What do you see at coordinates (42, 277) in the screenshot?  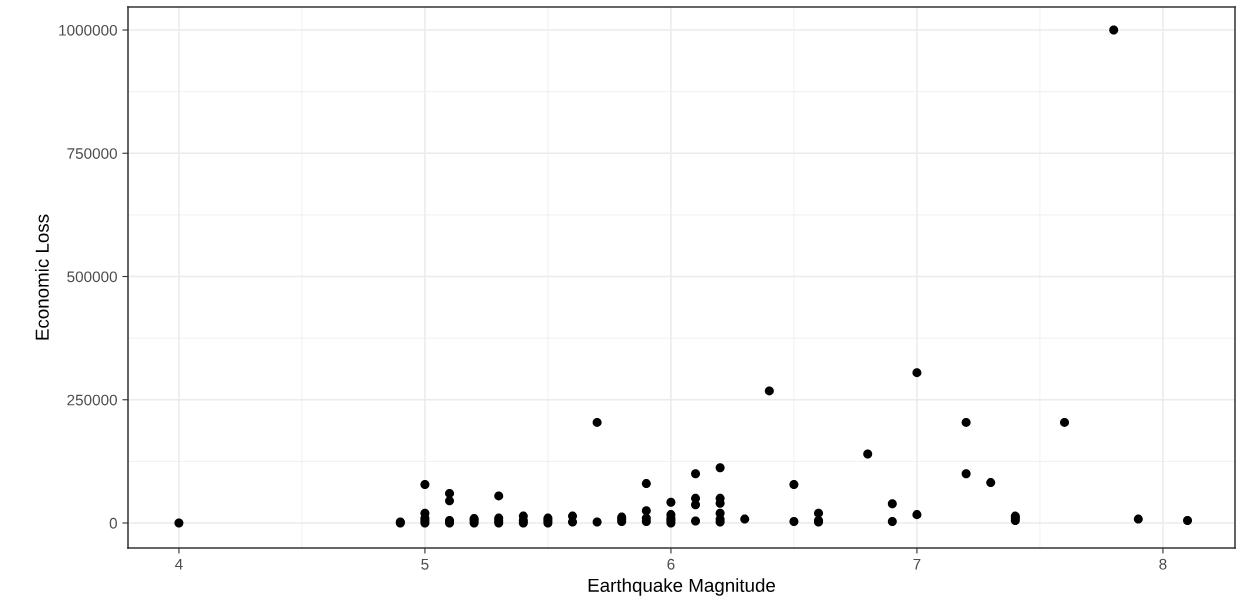 I see `y-axis-title: Economic Loss` at bounding box center [42, 277].